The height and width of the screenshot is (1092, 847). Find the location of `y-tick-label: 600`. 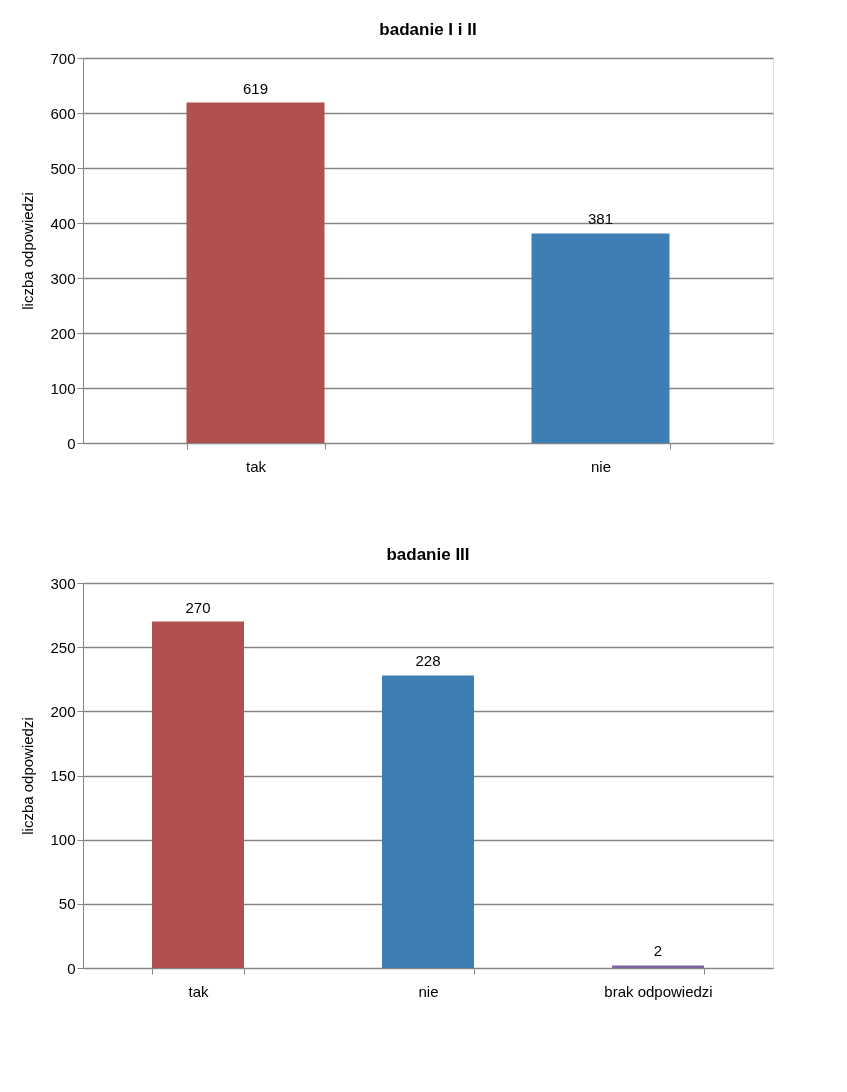

y-tick-label: 600 is located at coordinates (63, 113).